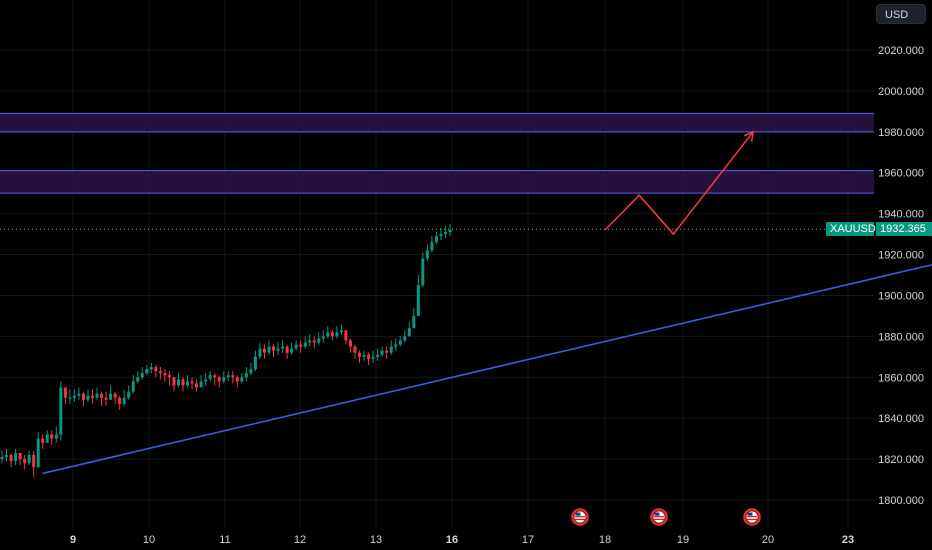 The image size is (932, 550). I want to click on projection-arrowhead, so click(749, 136).